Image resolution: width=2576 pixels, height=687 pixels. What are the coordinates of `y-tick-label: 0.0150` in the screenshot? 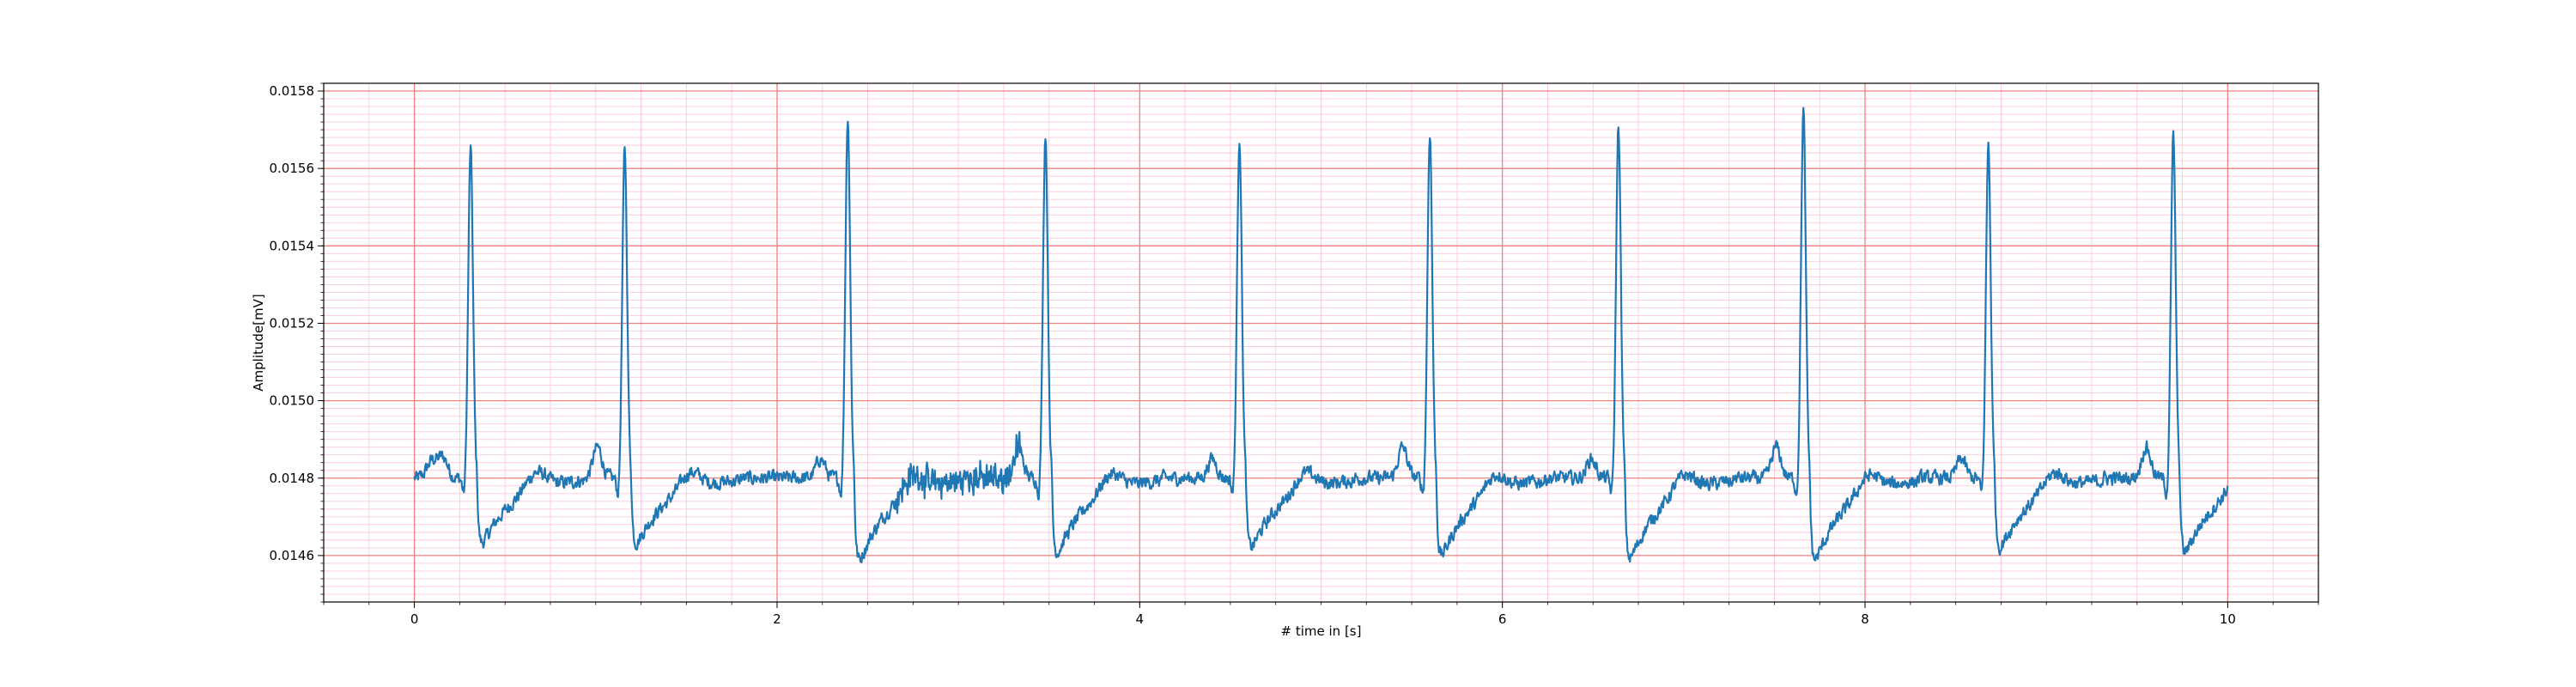 It's located at (292, 401).